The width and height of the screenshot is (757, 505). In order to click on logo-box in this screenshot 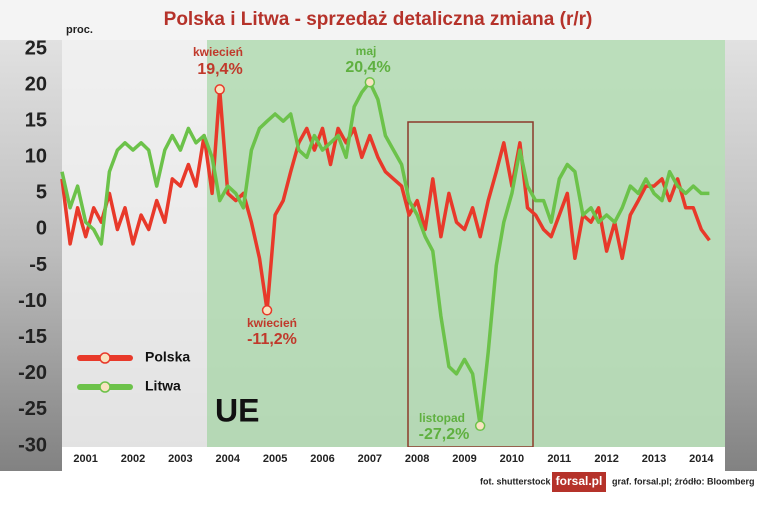, I will do `click(579, 482)`.